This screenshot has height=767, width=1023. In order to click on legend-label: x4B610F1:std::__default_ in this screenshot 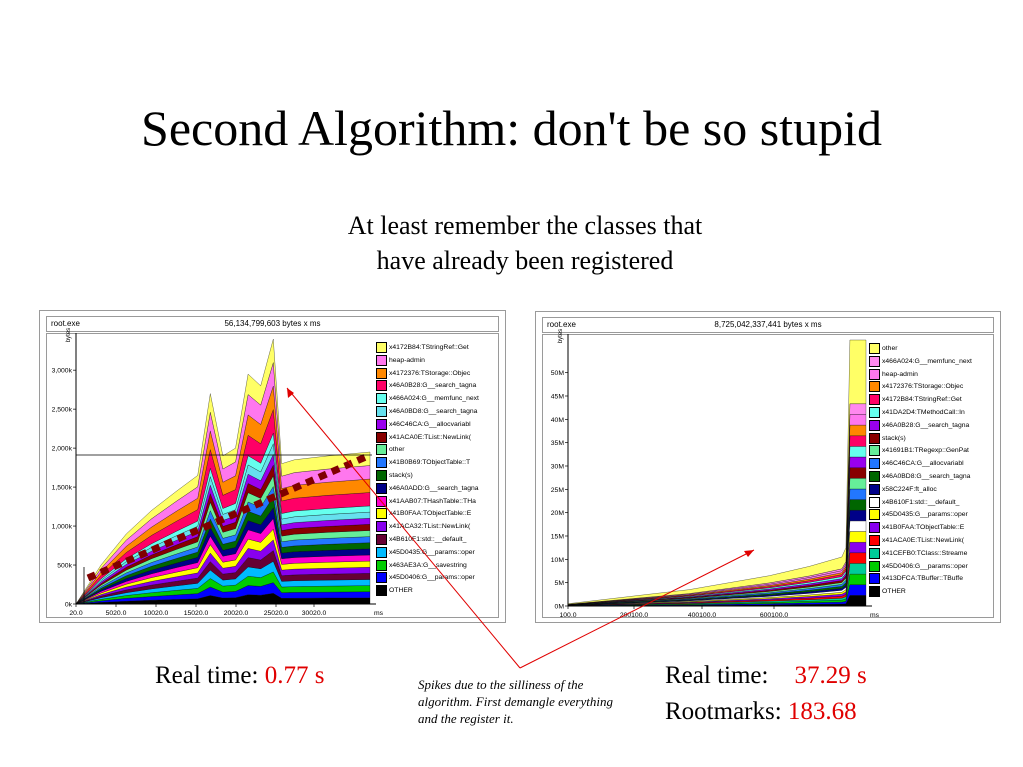, I will do `click(428, 539)`.